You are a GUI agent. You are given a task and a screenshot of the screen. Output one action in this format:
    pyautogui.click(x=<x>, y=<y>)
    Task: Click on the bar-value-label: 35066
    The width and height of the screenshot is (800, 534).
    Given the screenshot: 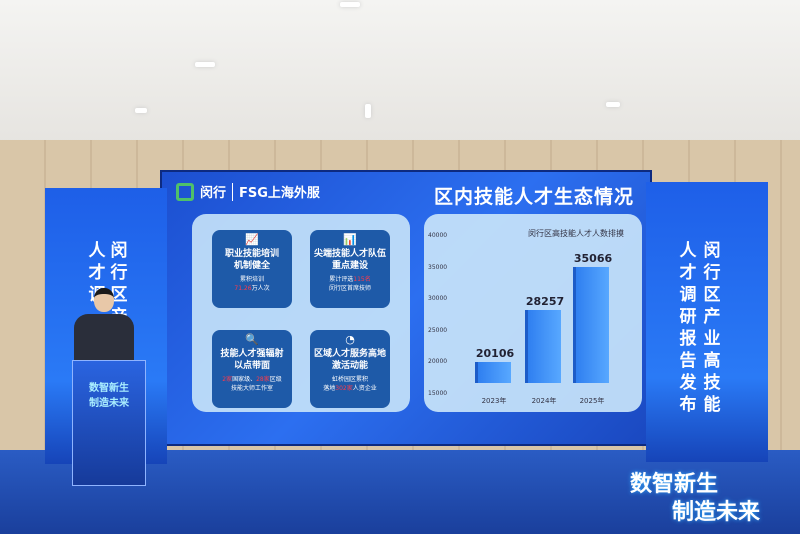 What is the action you would take?
    pyautogui.click(x=593, y=259)
    